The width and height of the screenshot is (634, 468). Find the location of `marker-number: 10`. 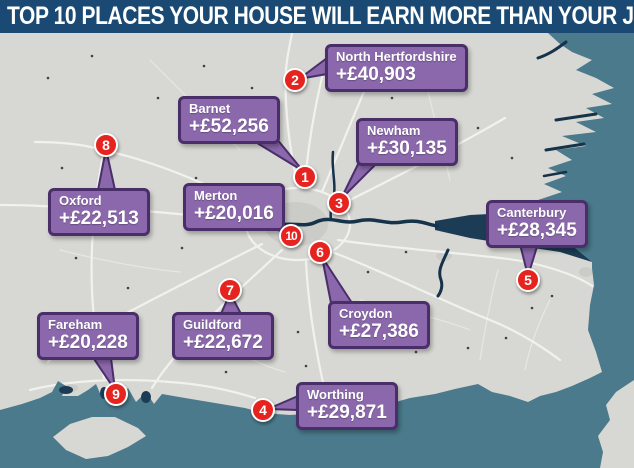

marker-number: 10 is located at coordinates (291, 236).